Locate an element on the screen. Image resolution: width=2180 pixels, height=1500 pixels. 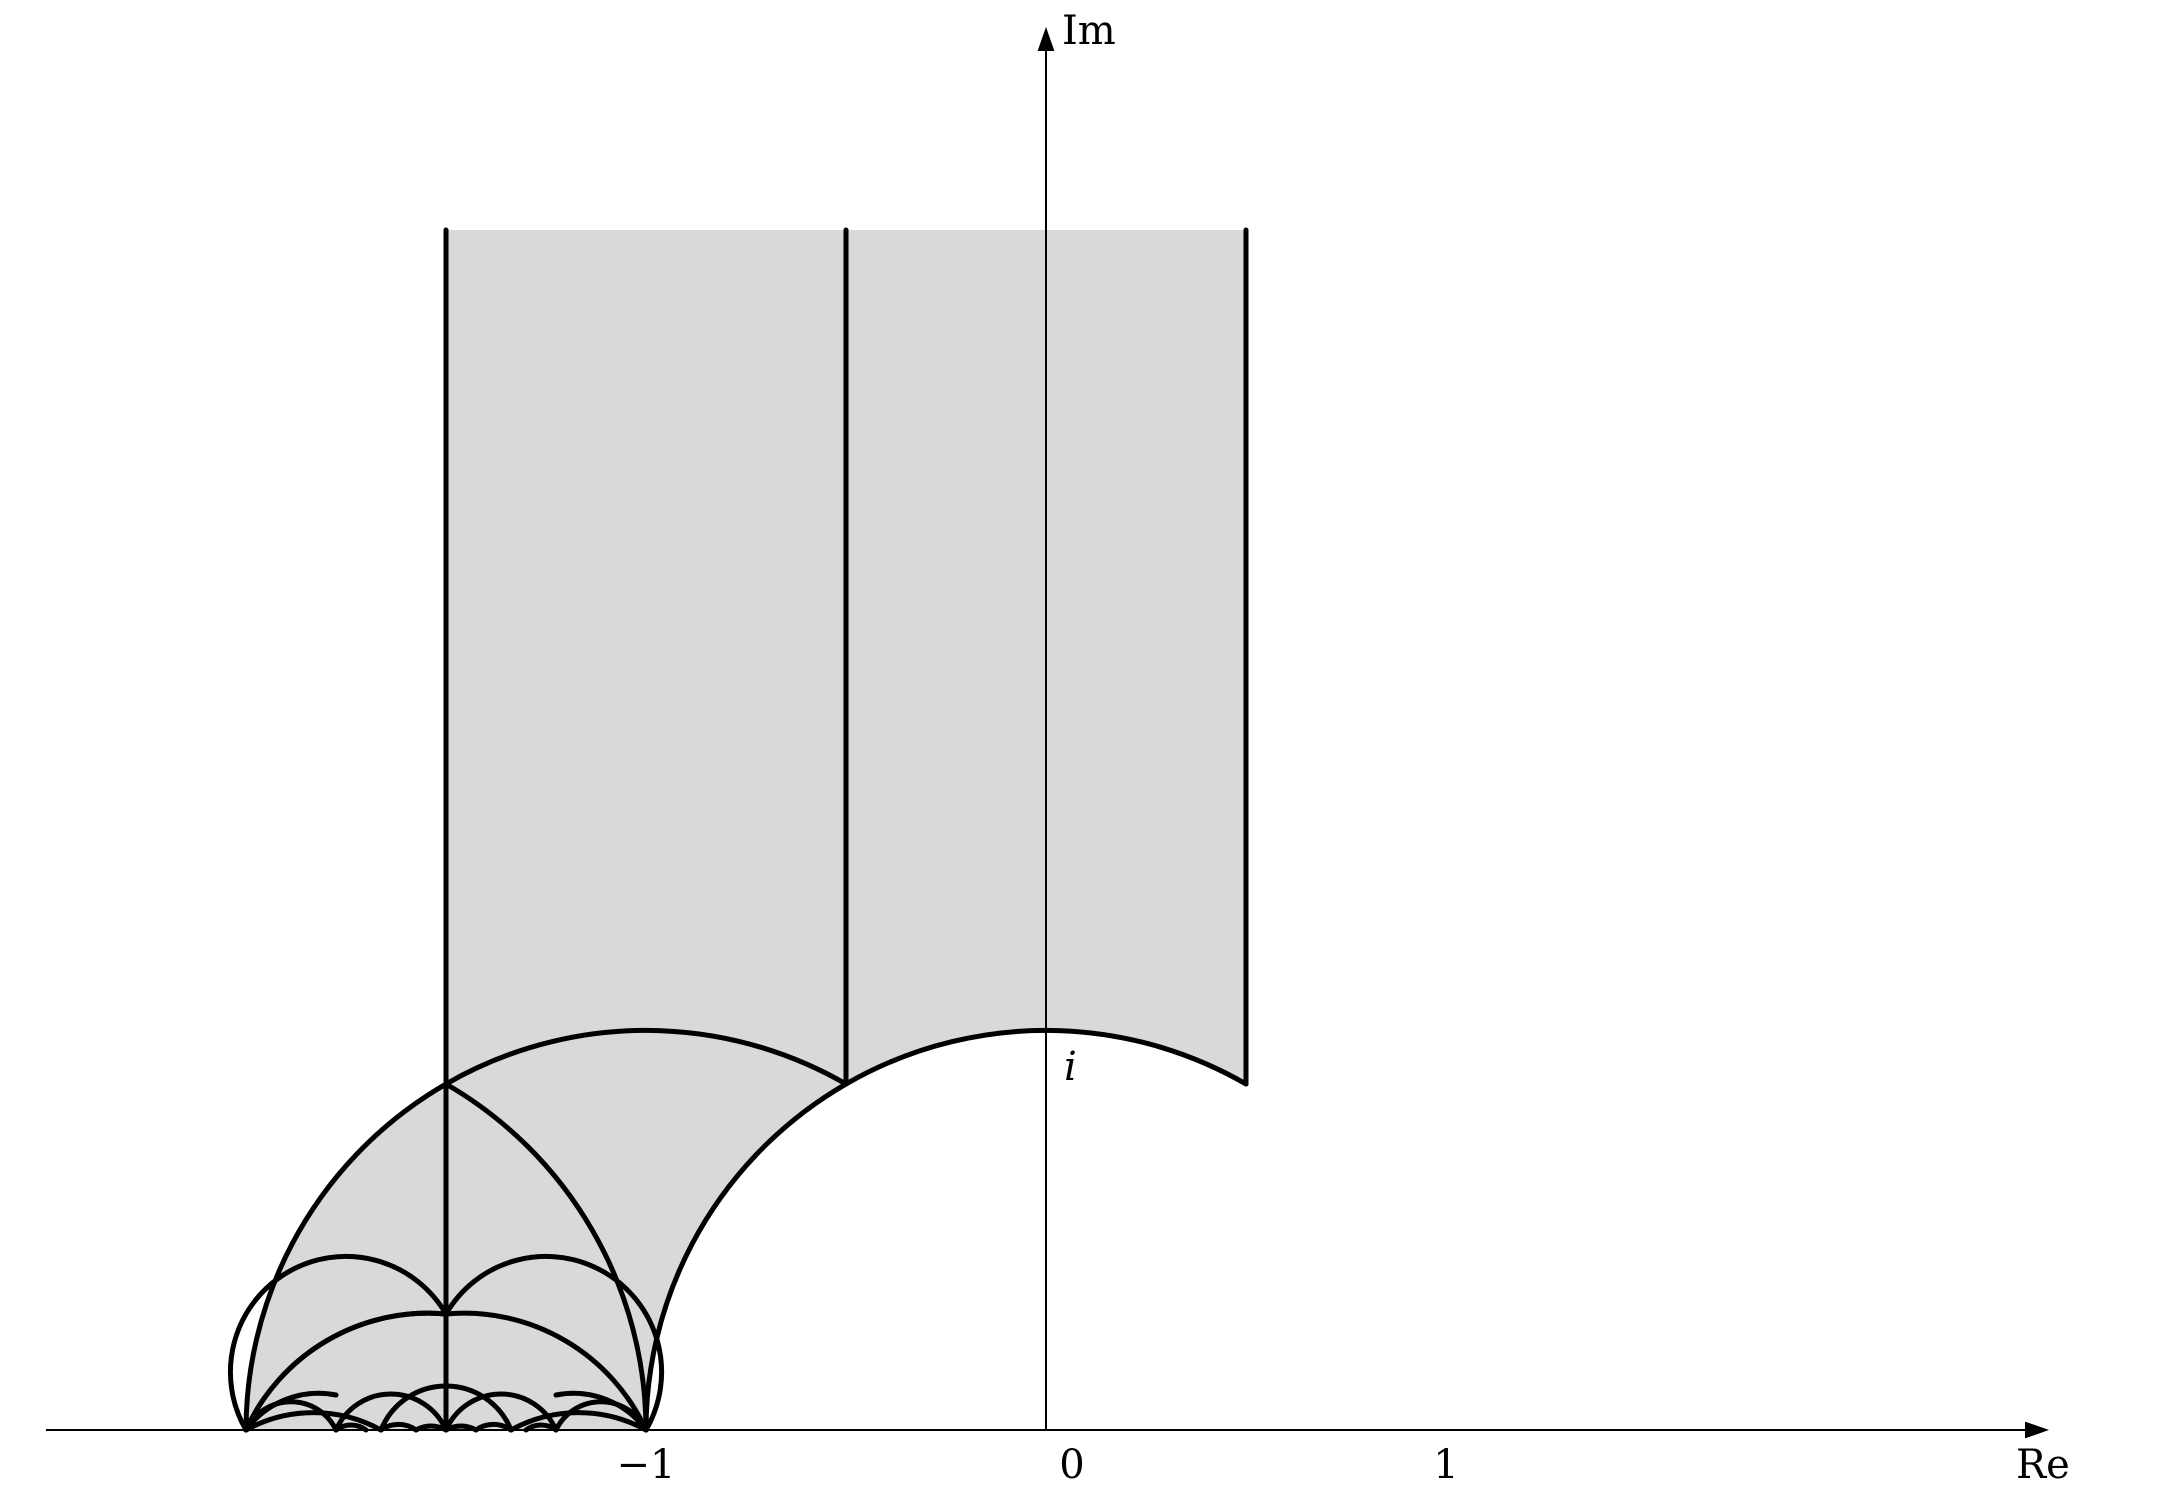
arc-r200-left is located at coordinates (346, 1371).